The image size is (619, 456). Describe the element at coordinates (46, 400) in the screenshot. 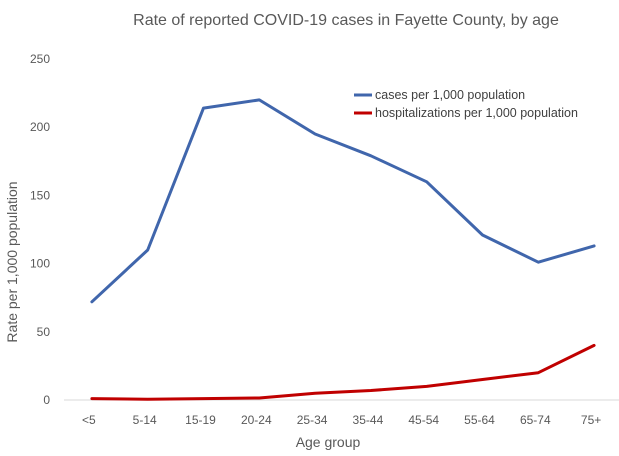

I see `y-tick-label: 0` at that location.